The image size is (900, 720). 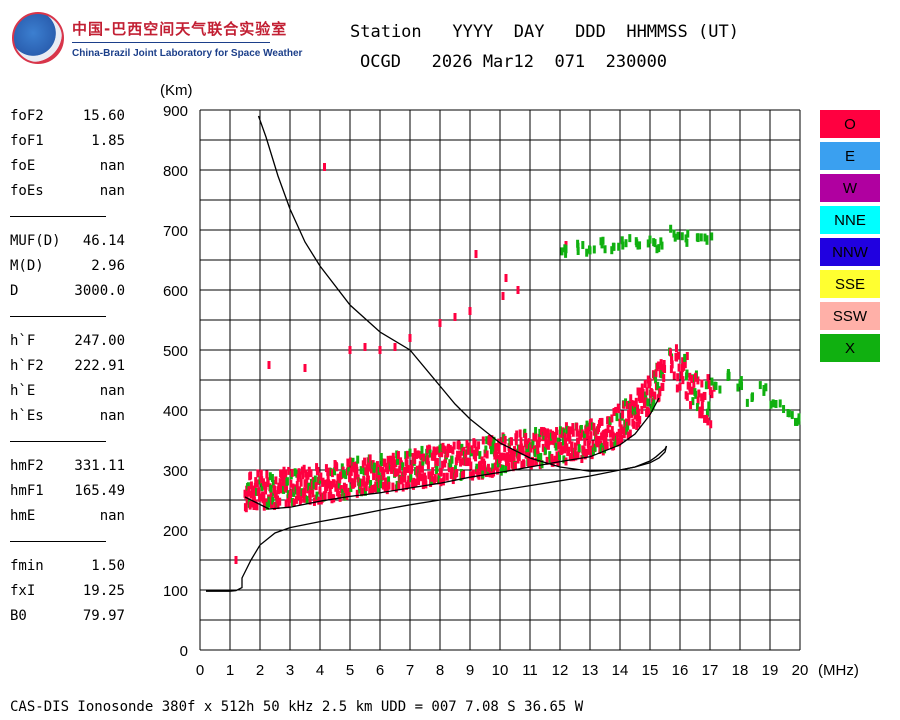 I want to click on param-label: hmE, so click(x=23, y=516).